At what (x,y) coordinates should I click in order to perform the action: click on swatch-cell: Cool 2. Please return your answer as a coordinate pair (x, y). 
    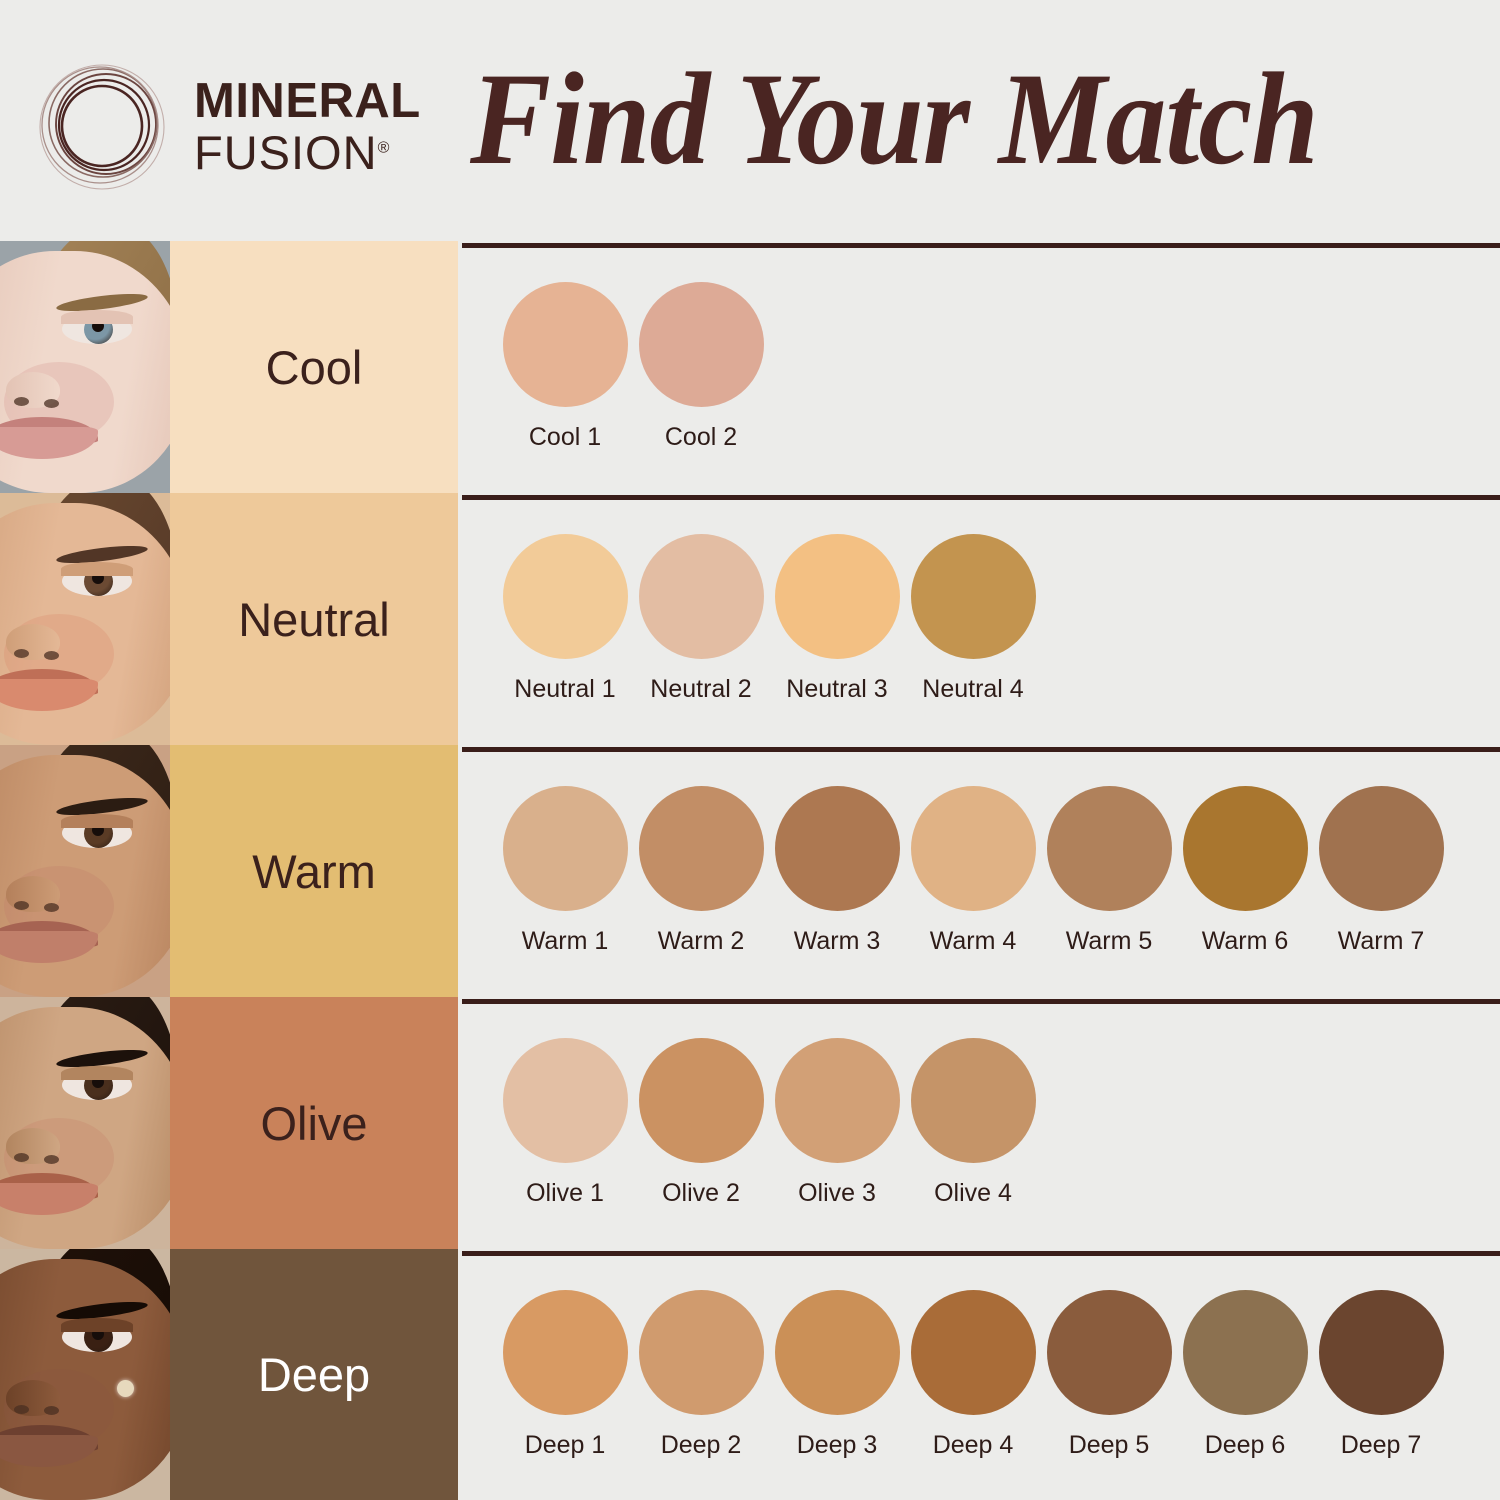
    Looking at the image, I should click on (701, 367).